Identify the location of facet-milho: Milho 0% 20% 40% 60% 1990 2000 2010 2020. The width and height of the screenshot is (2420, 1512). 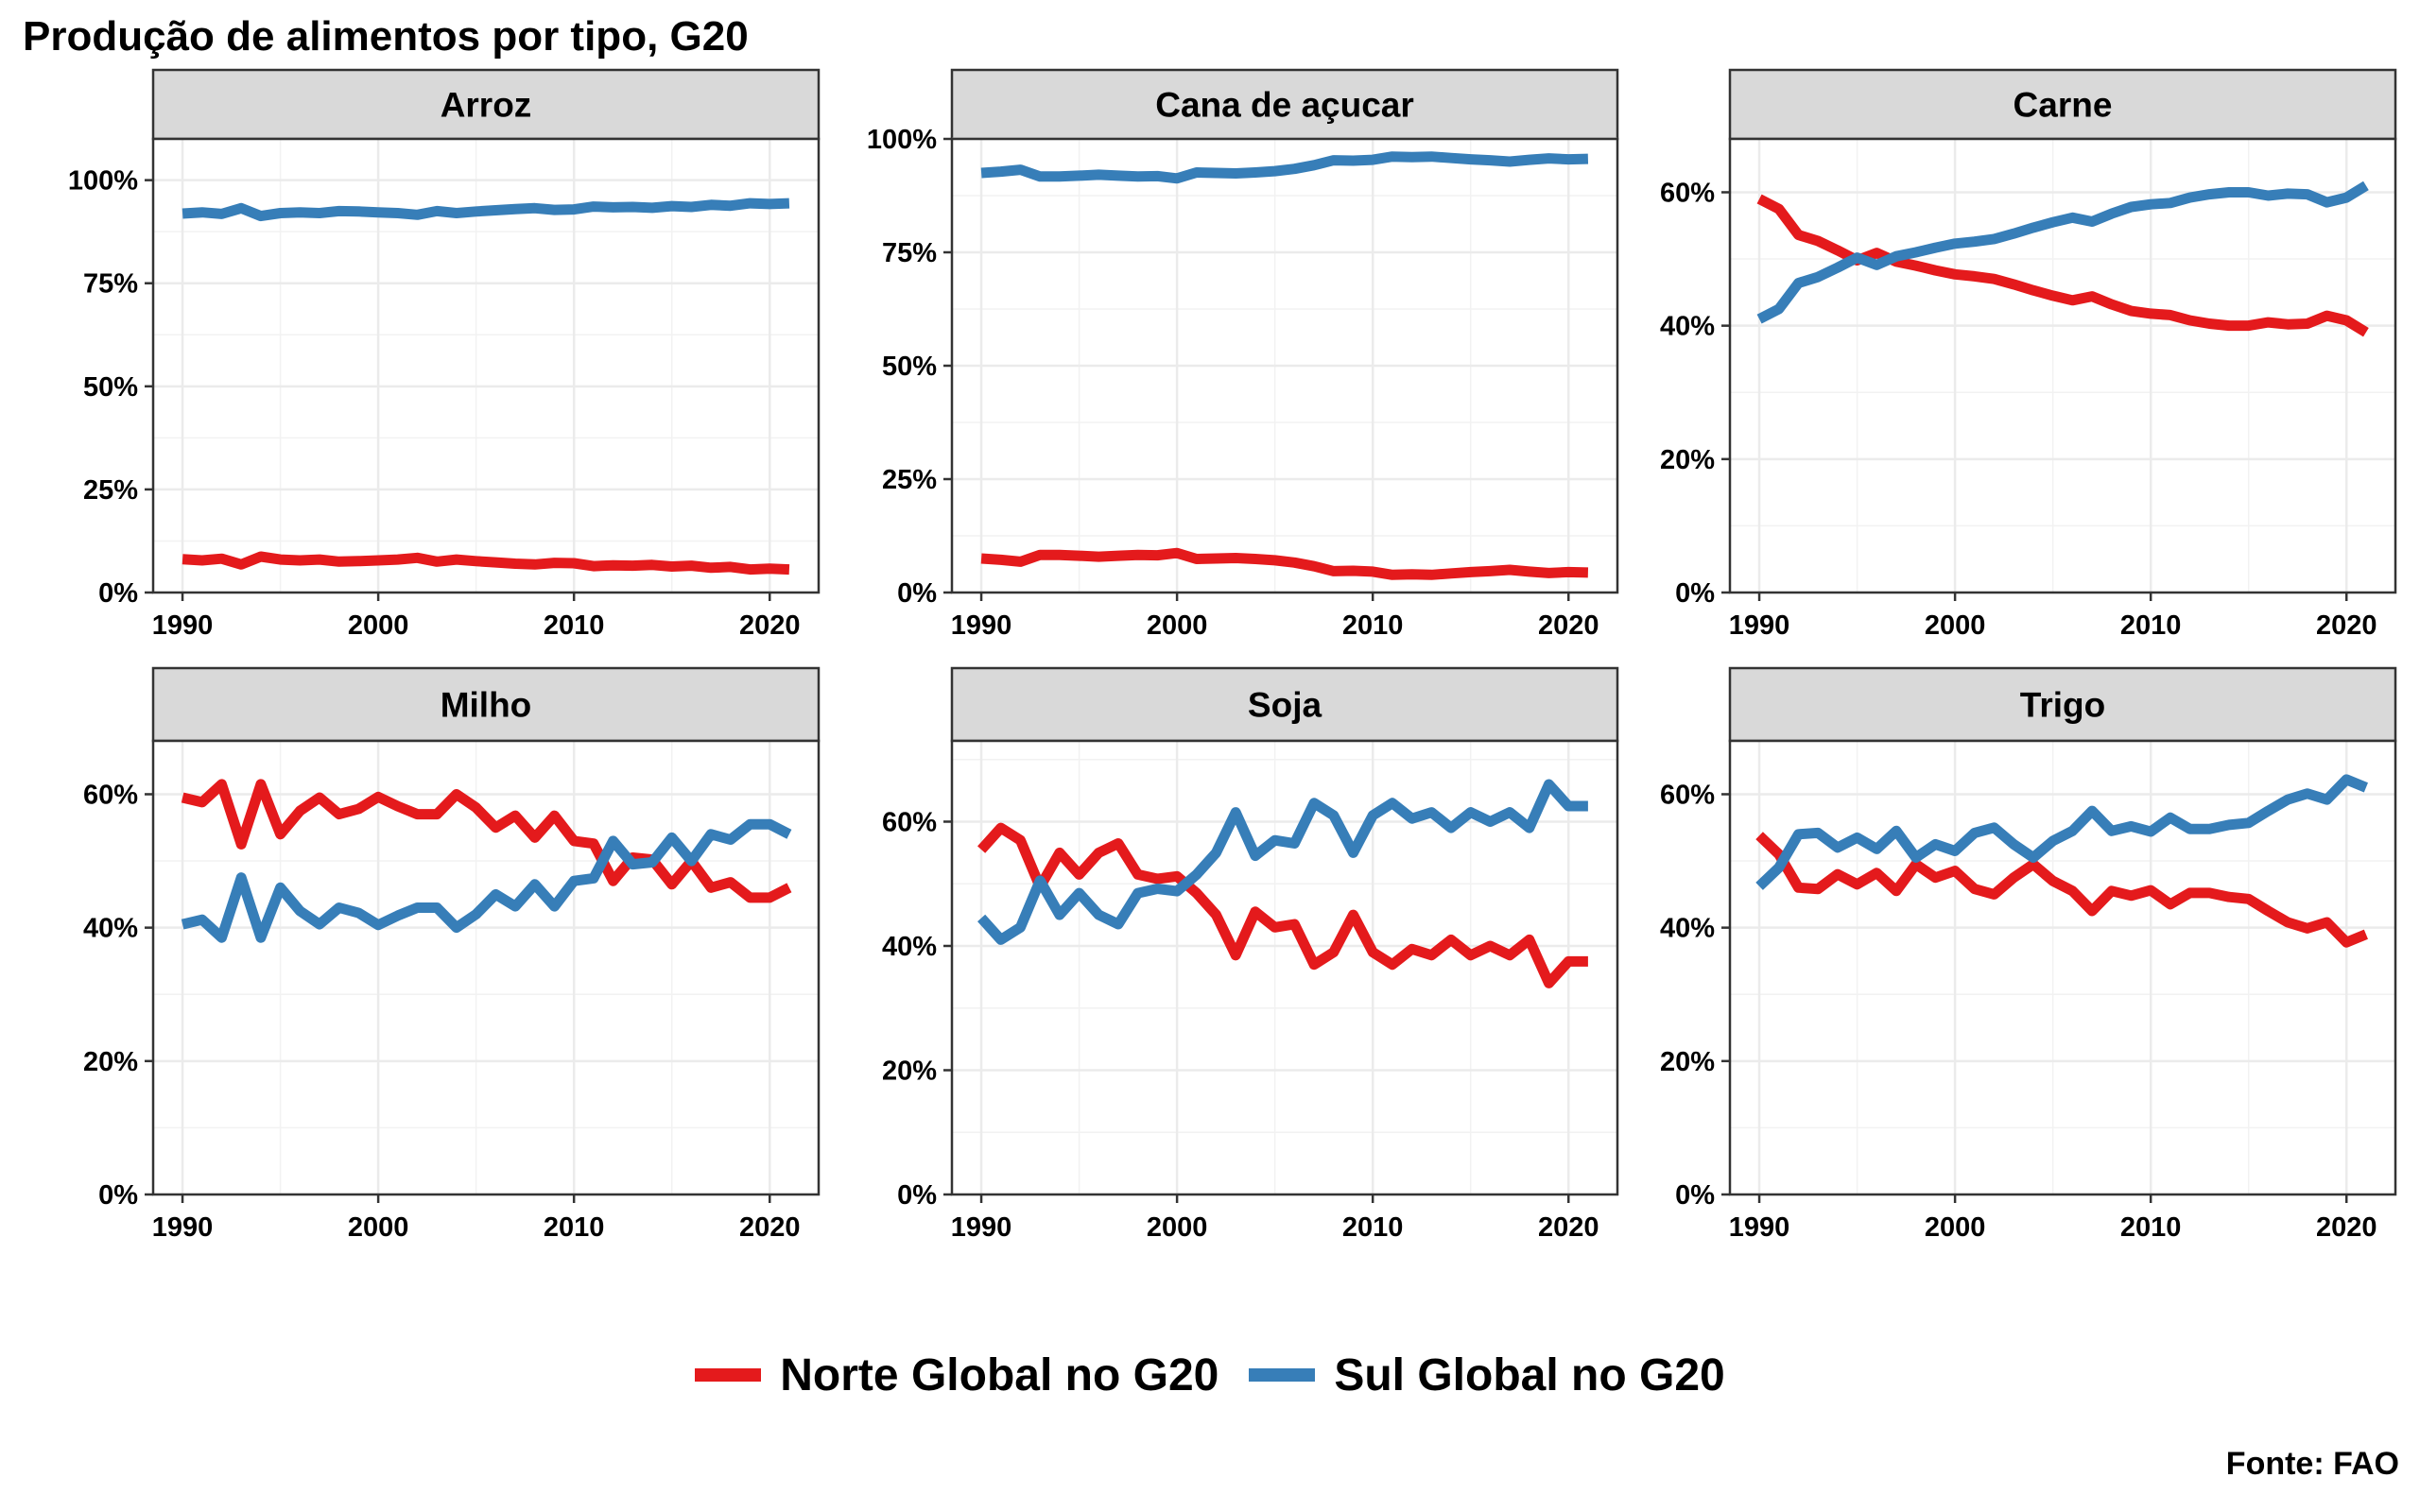
(452, 954).